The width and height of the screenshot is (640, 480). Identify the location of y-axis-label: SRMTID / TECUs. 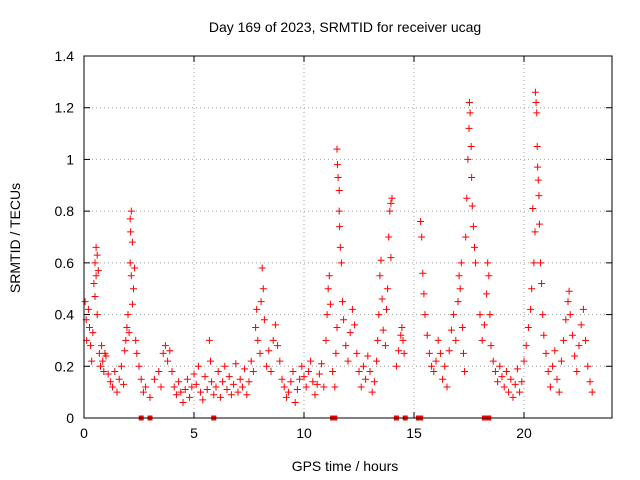
(15, 238).